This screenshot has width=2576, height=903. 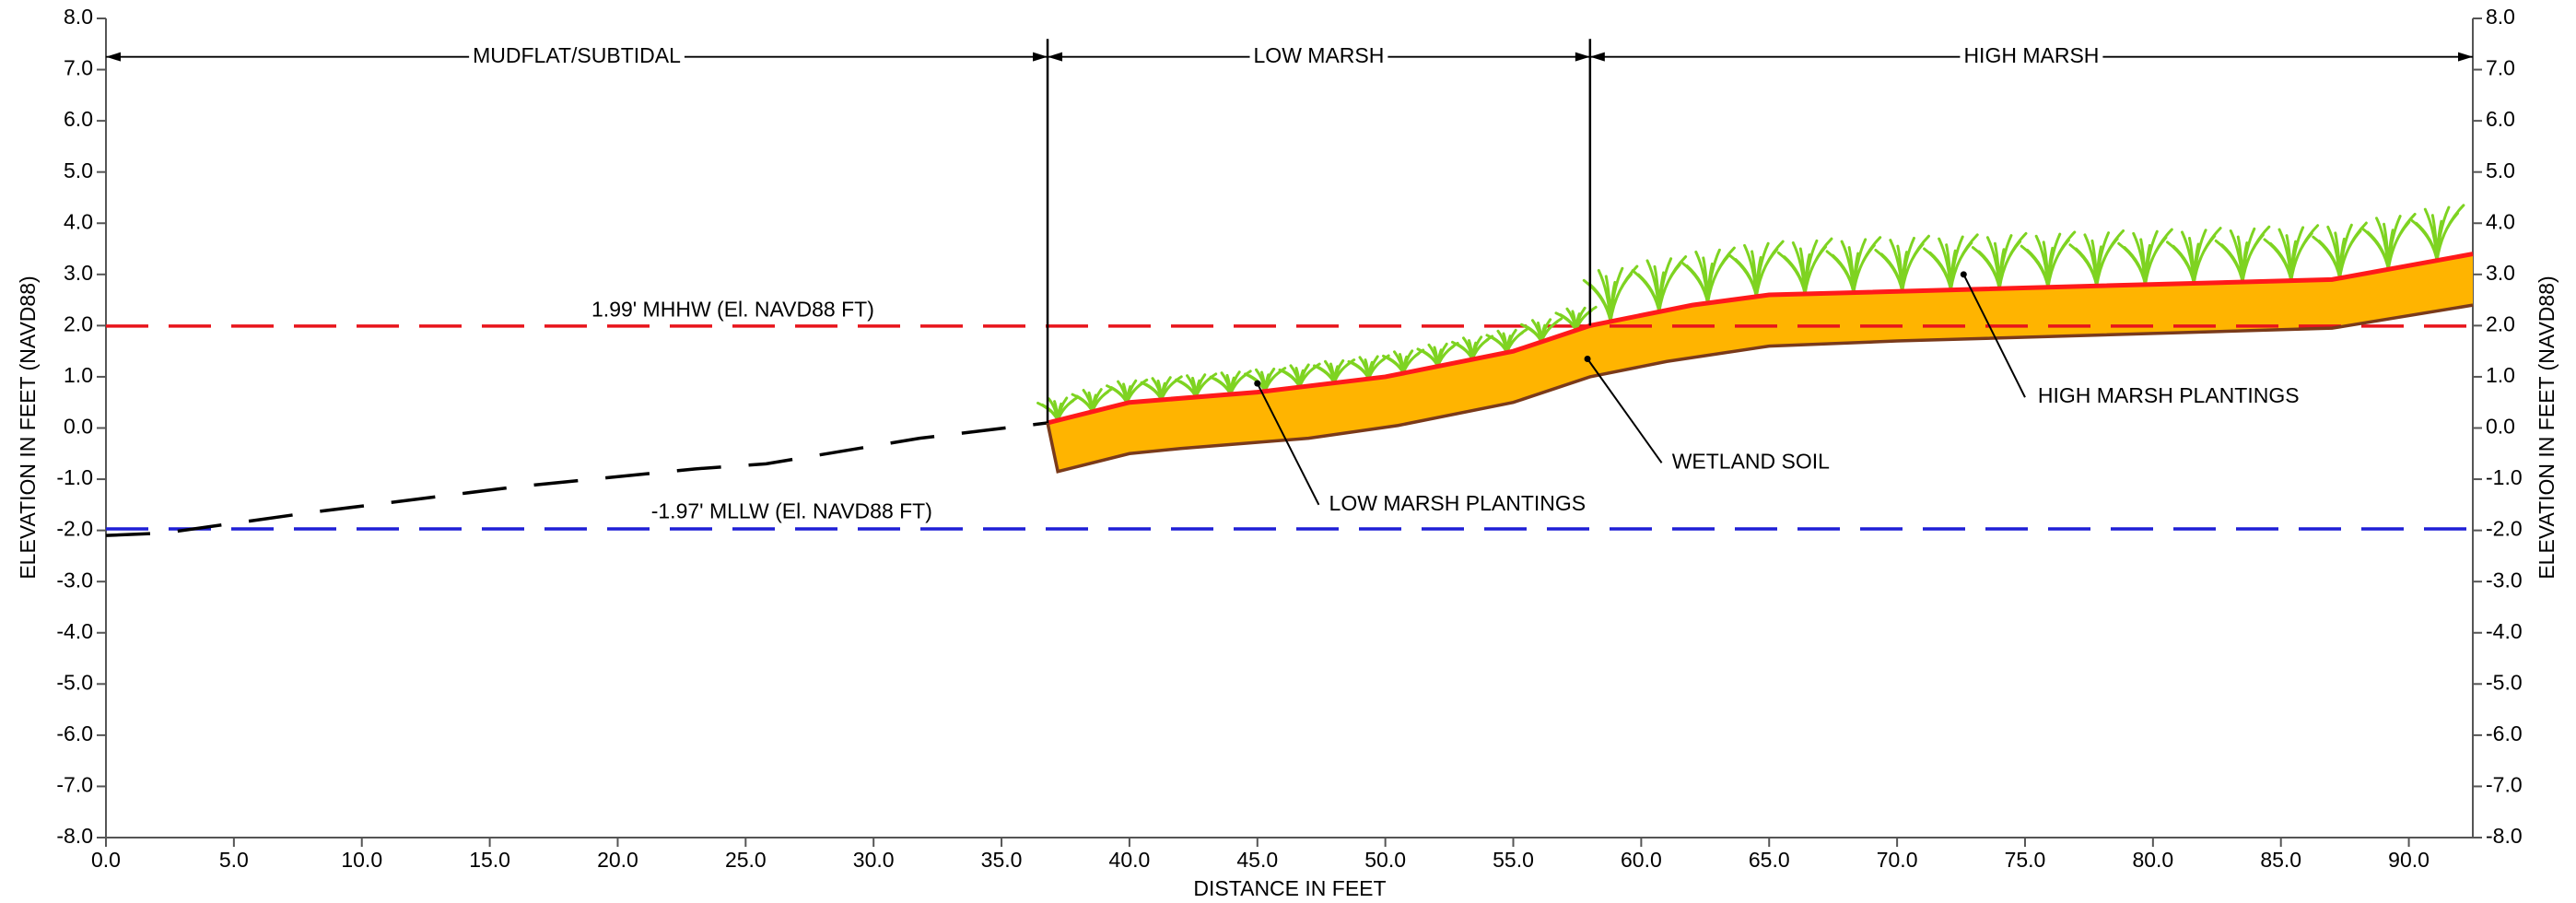 I want to click on y-tick-label: -8.0, so click(x=74, y=836).